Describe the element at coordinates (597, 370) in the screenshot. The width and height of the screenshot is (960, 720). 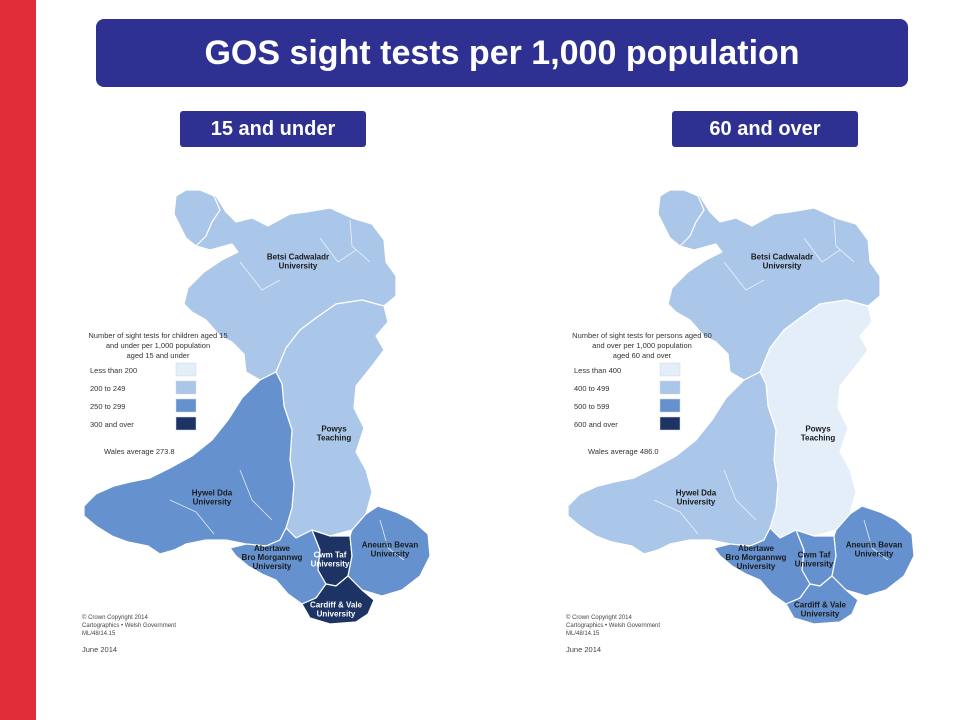
I see `legend-label: Less than 400` at that location.